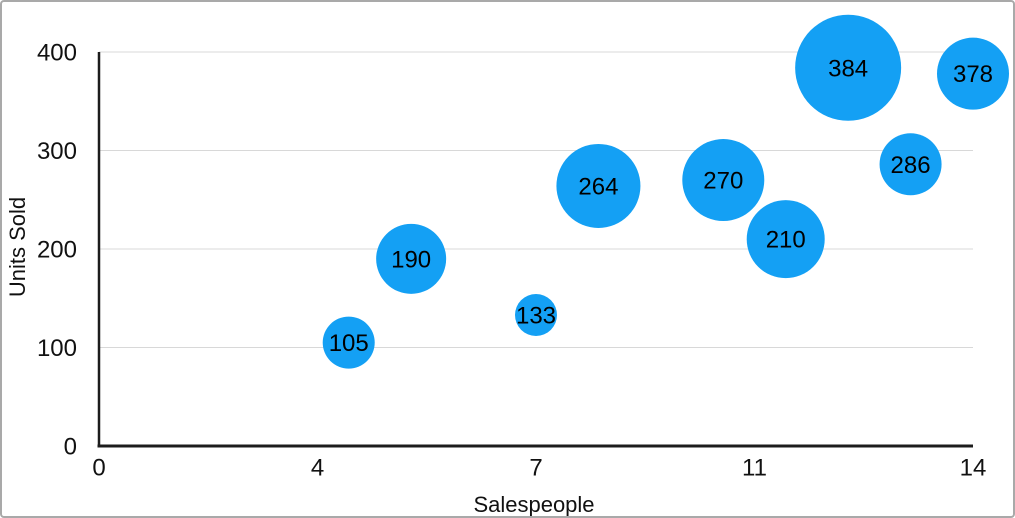 The image size is (1015, 518). I want to click on bubble-value-label: 264, so click(598, 186).